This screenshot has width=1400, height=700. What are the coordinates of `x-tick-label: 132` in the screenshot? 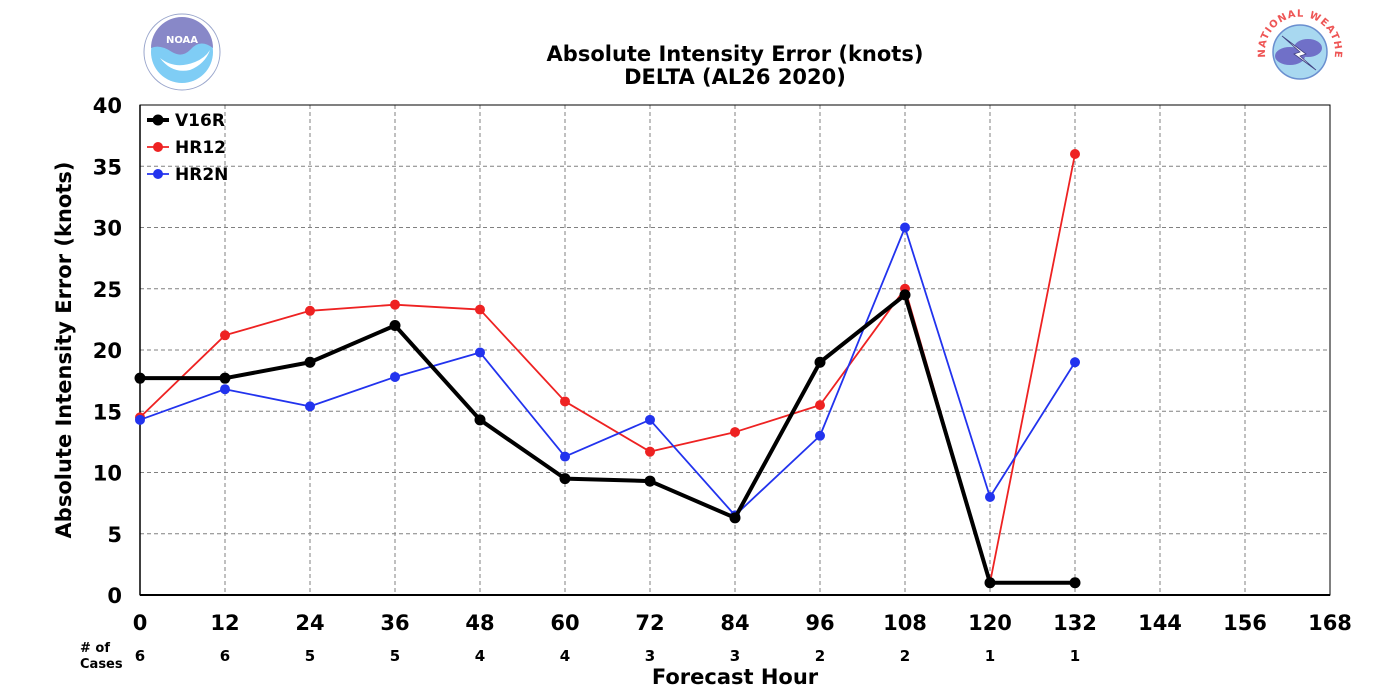 It's located at (1075, 623).